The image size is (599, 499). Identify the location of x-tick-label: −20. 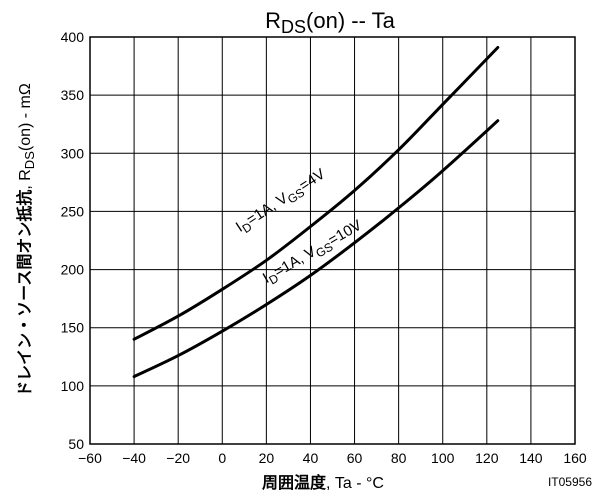
(178, 458).